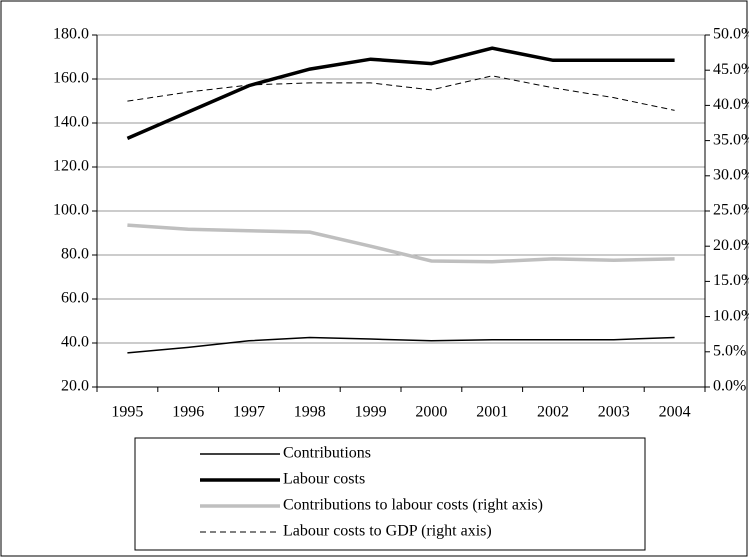  What do you see at coordinates (71, 78) in the screenshot?
I see `y-tick-label: 160.0` at bounding box center [71, 78].